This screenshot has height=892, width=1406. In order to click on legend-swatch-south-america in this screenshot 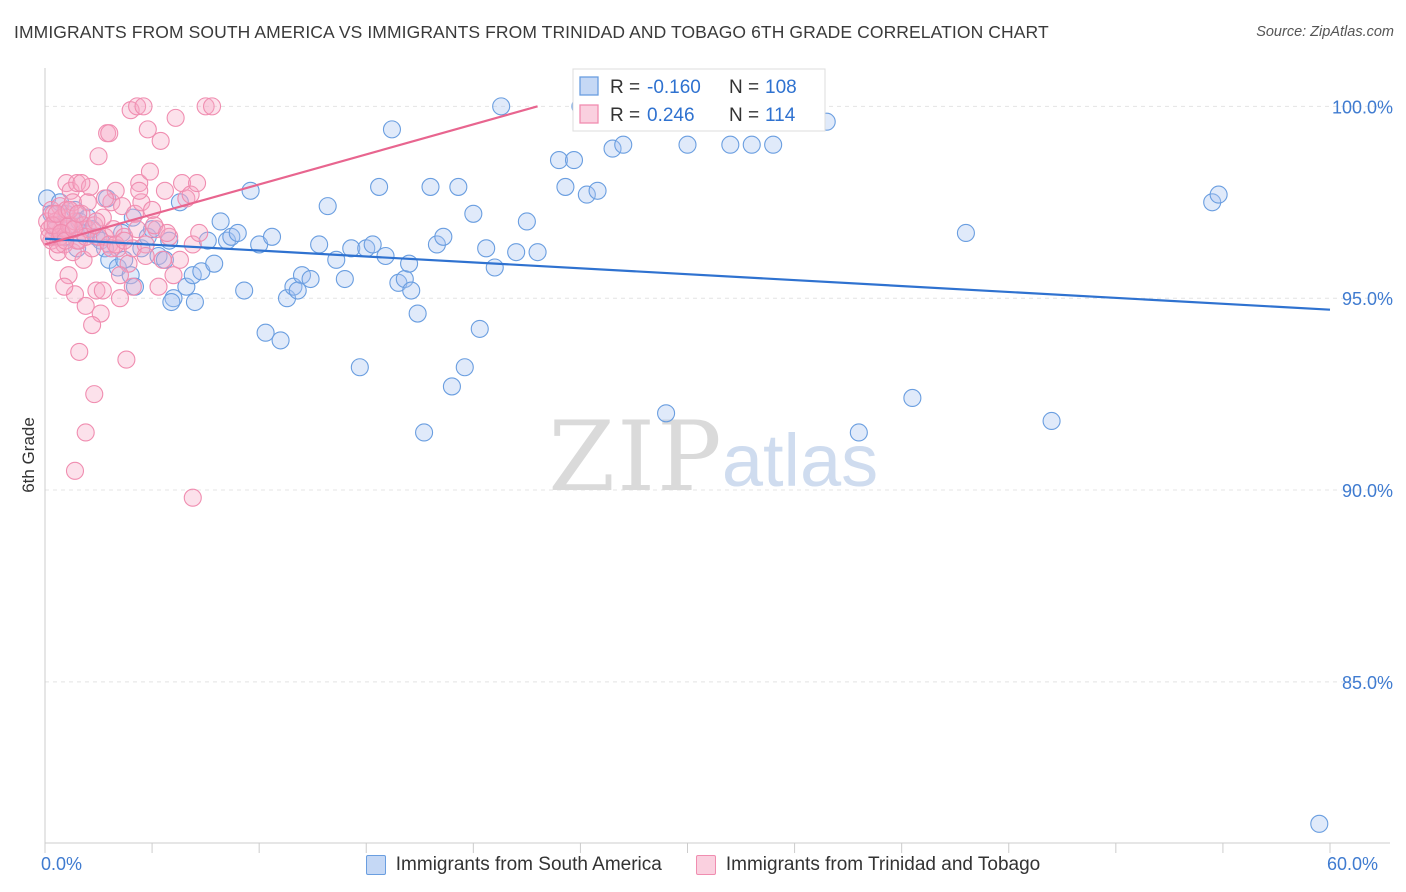, I will do `click(375, 865)`.